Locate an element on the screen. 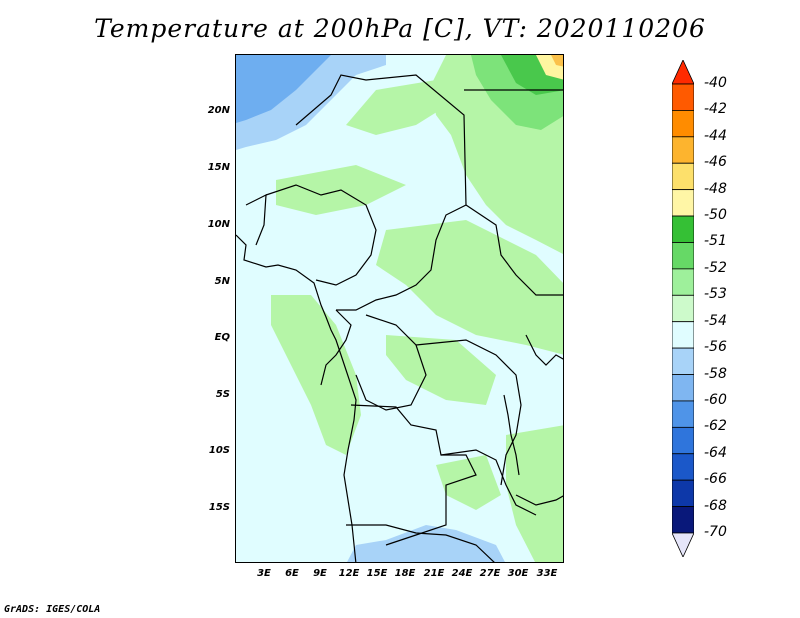  legend-label: -58 is located at coordinates (715, 373).